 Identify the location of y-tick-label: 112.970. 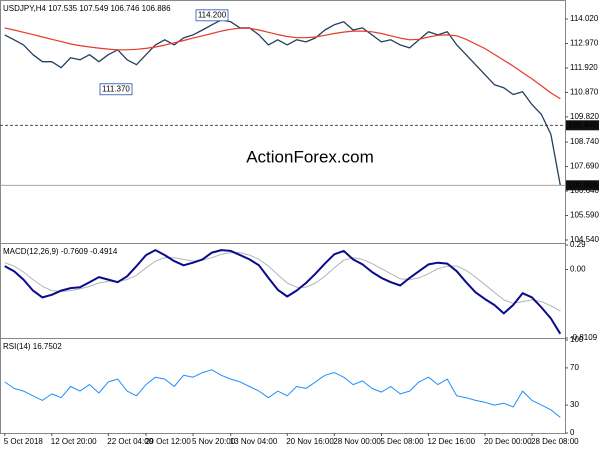
(584, 43).